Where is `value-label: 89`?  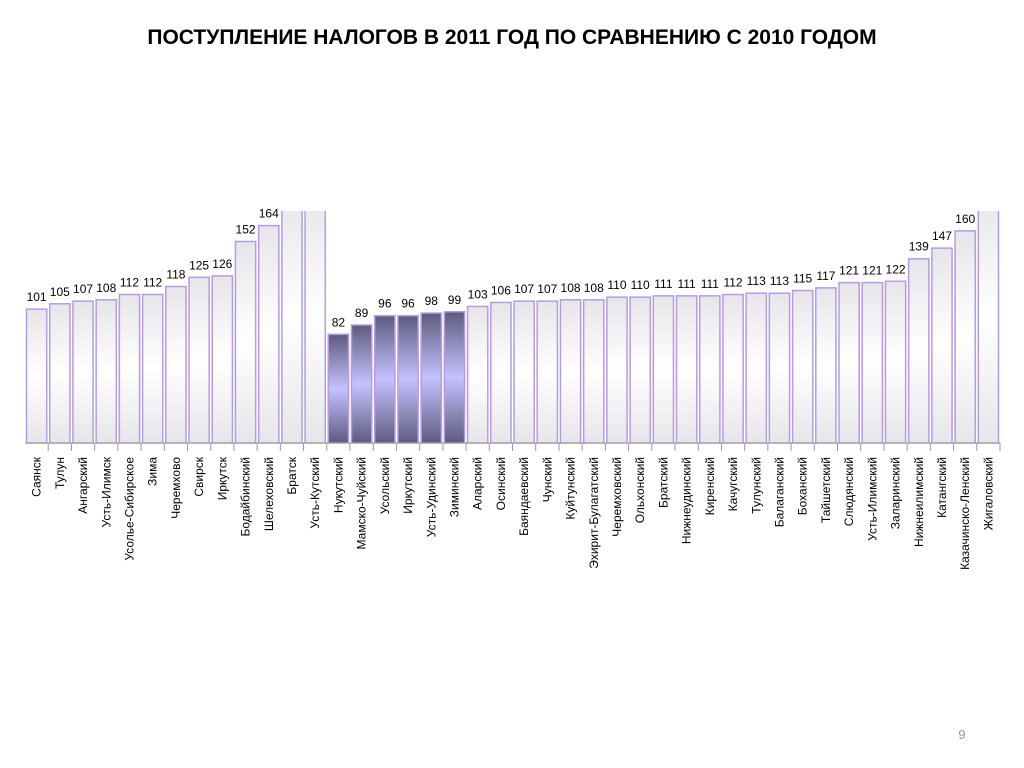 value-label: 89 is located at coordinates (362, 313).